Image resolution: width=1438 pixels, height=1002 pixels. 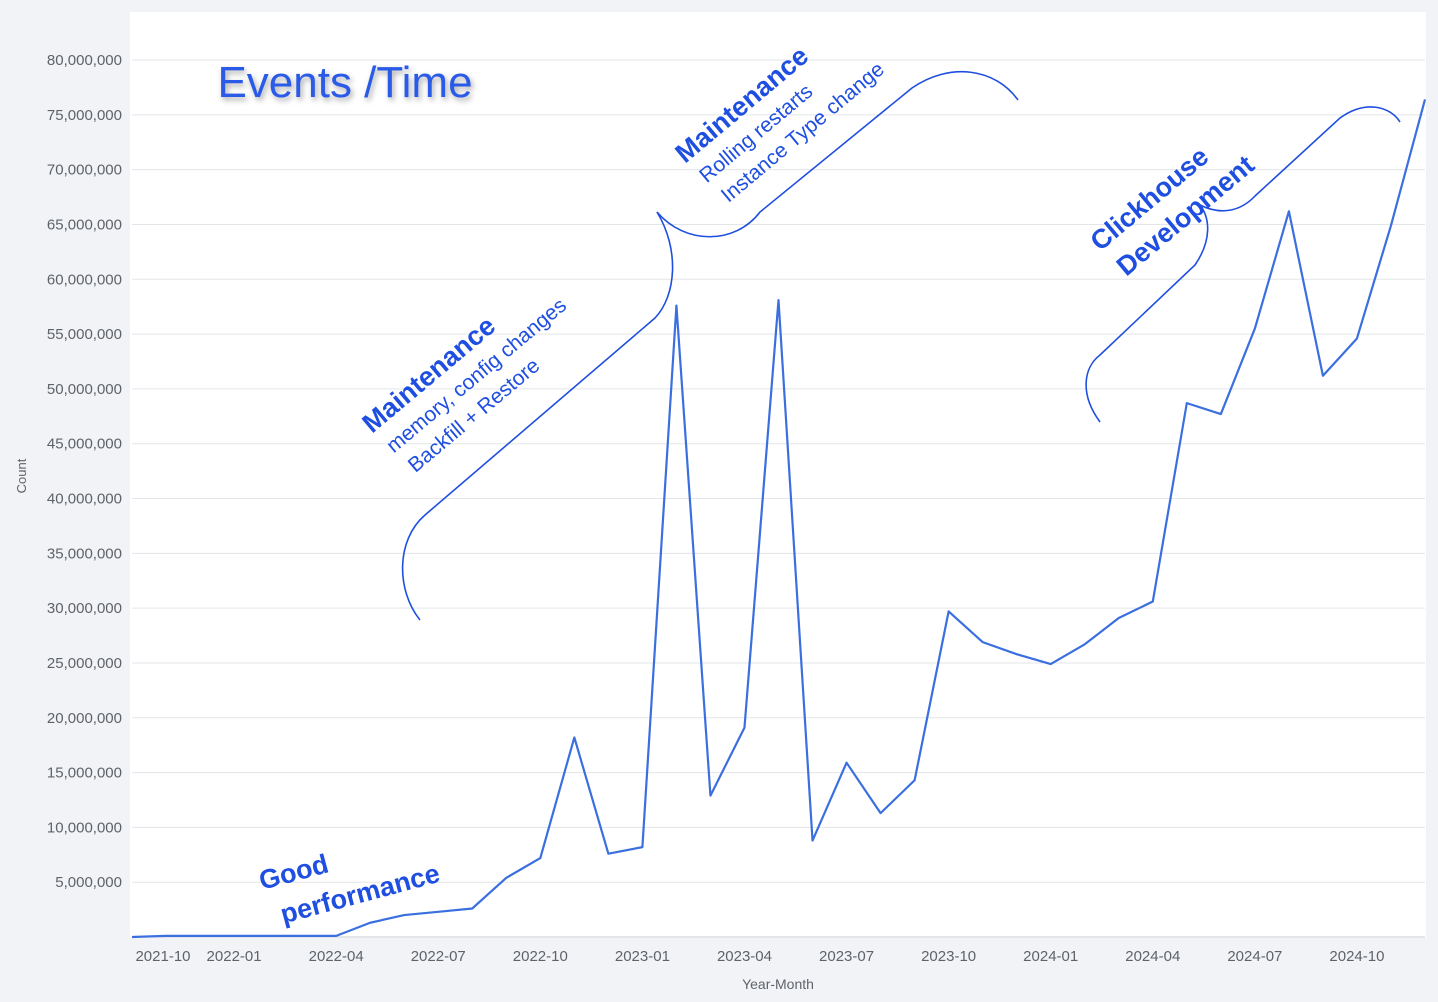 What do you see at coordinates (84, 663) in the screenshot?
I see `y-tick-label: 25,000,000` at bounding box center [84, 663].